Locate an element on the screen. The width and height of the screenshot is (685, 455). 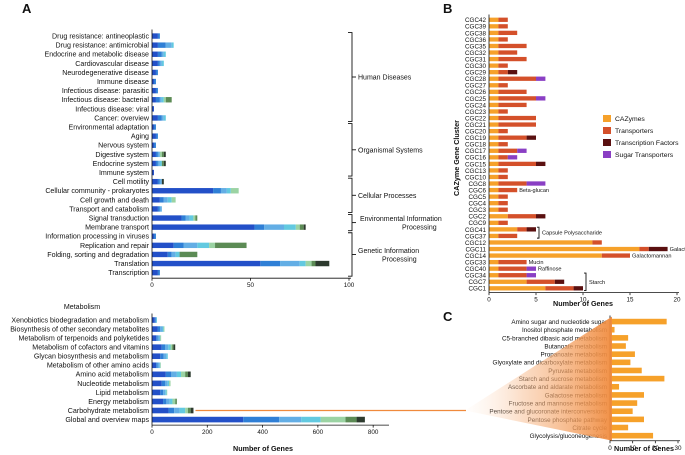
a-bottom-x-tick-label: 600 is located at coordinates (318, 432).